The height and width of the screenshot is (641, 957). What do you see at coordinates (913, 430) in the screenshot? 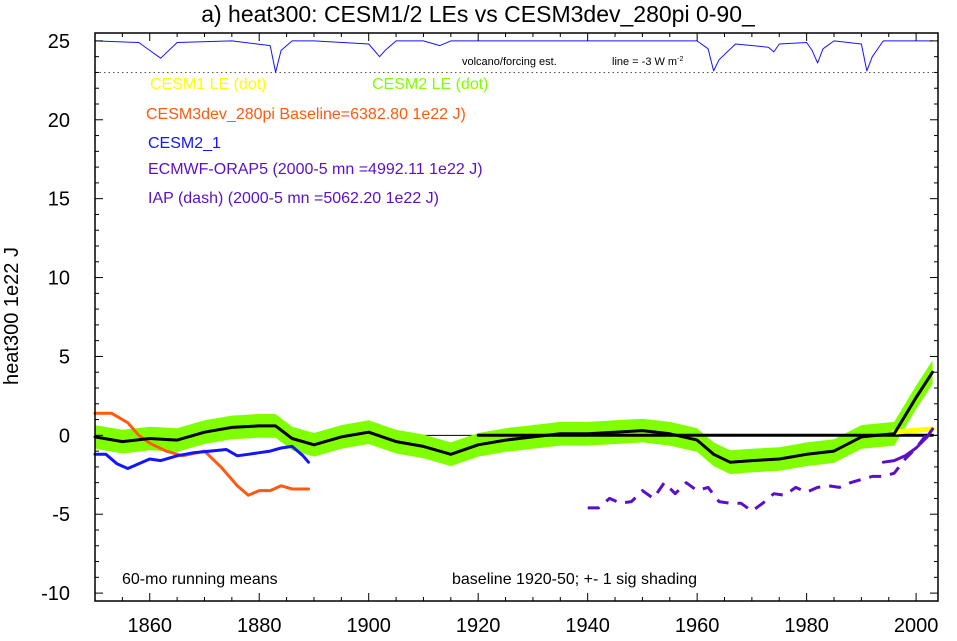
I see `cesm1-le-line` at bounding box center [913, 430].